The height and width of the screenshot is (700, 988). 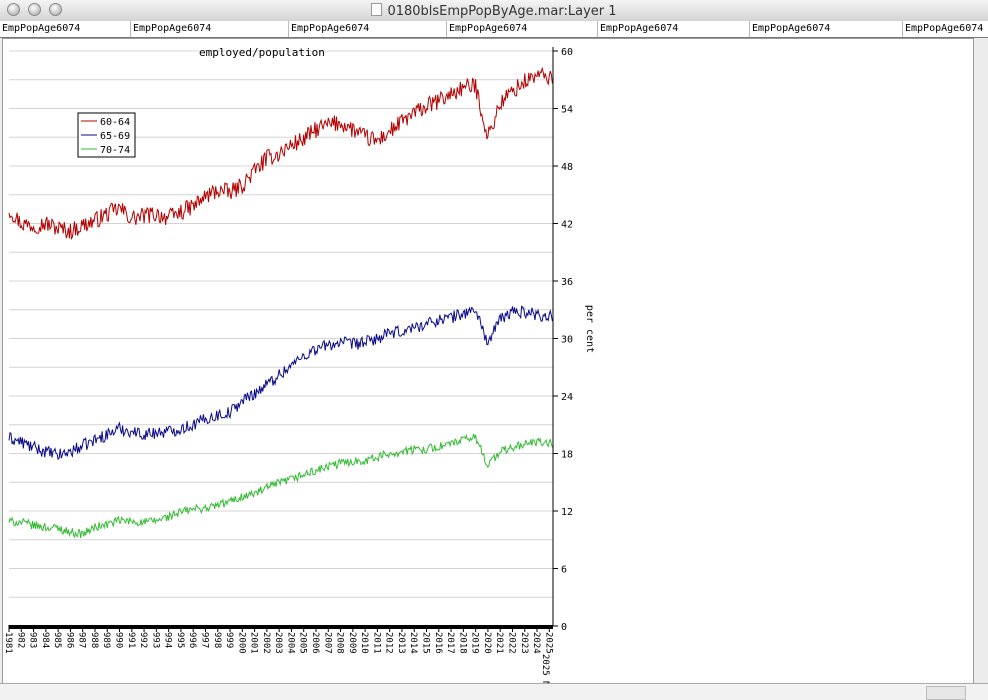 I want to click on zoom-icon, so click(x=55, y=9).